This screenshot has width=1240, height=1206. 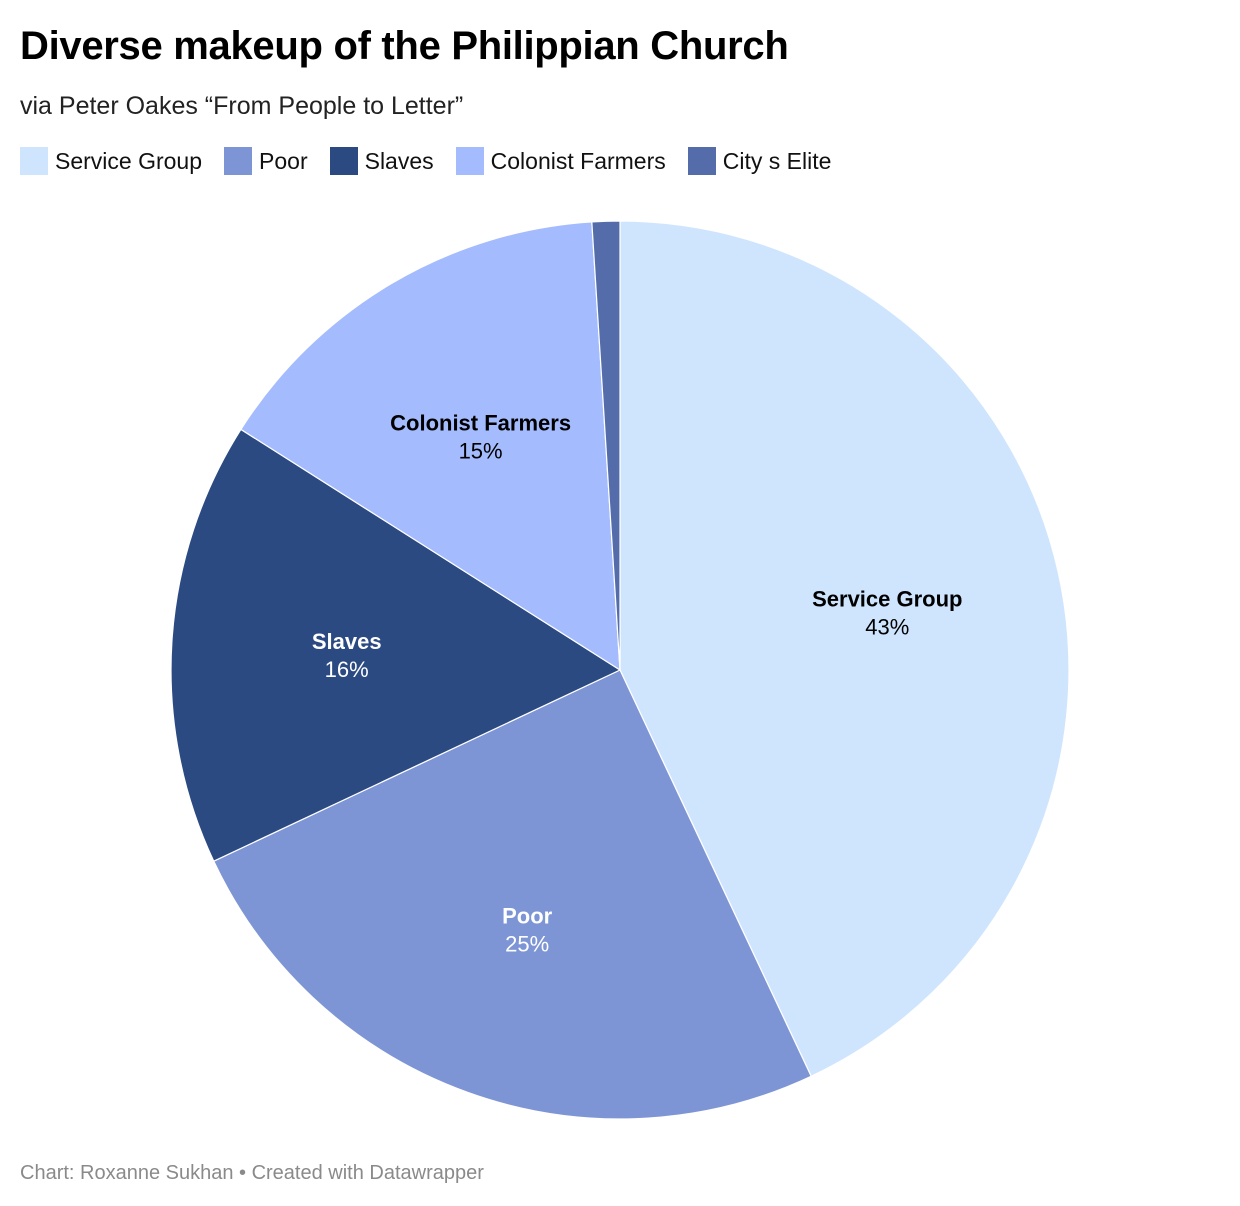 I want to click on slice-label-colonist-farmers: Colonist Farmers, so click(x=480, y=422).